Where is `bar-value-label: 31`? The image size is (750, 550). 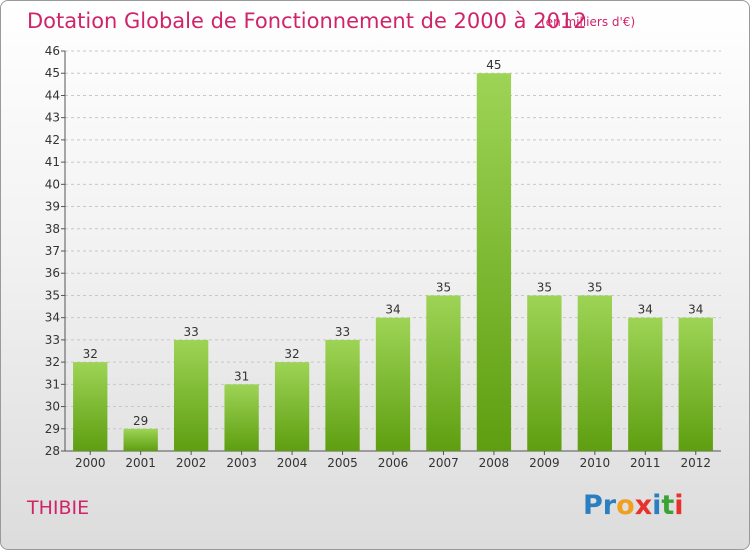
bar-value-label: 31 is located at coordinates (241, 376).